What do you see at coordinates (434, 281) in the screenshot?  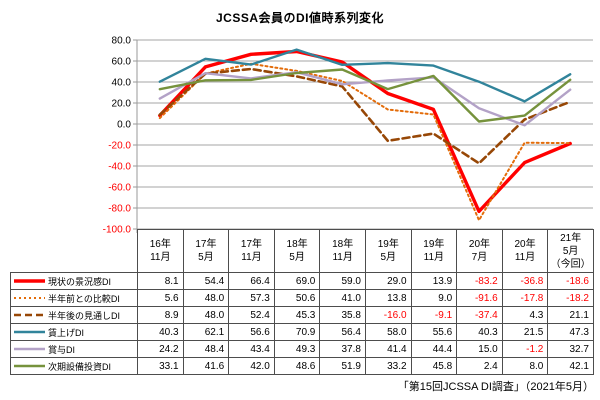 I see `value-cell: 13.9` at bounding box center [434, 281].